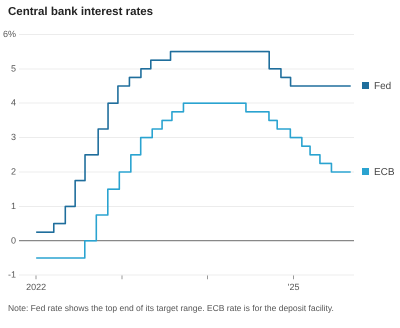 Image resolution: width=400 pixels, height=328 pixels. Describe the element at coordinates (13, 68) in the screenshot. I see `y-tick-label: 5` at that location.